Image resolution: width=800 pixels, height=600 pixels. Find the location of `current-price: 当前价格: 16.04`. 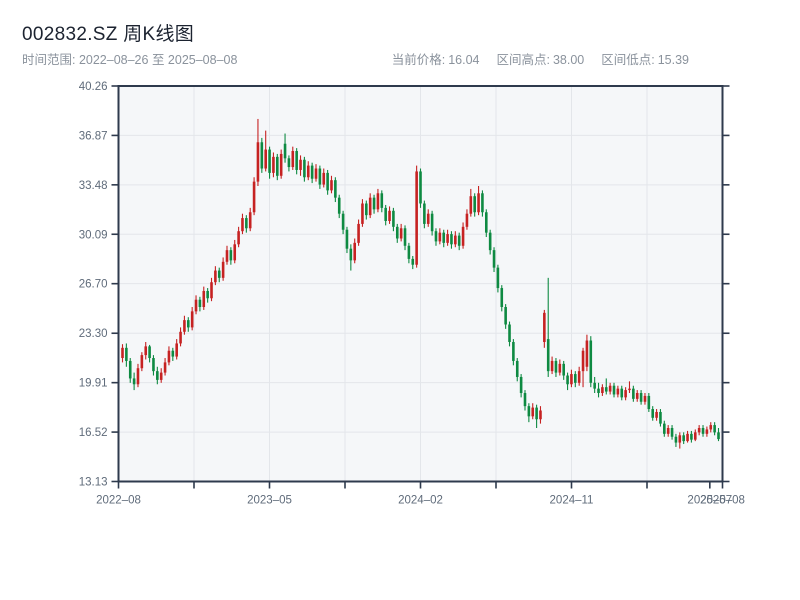

current-price: 当前价格: 16.04 is located at coordinates (437, 58).